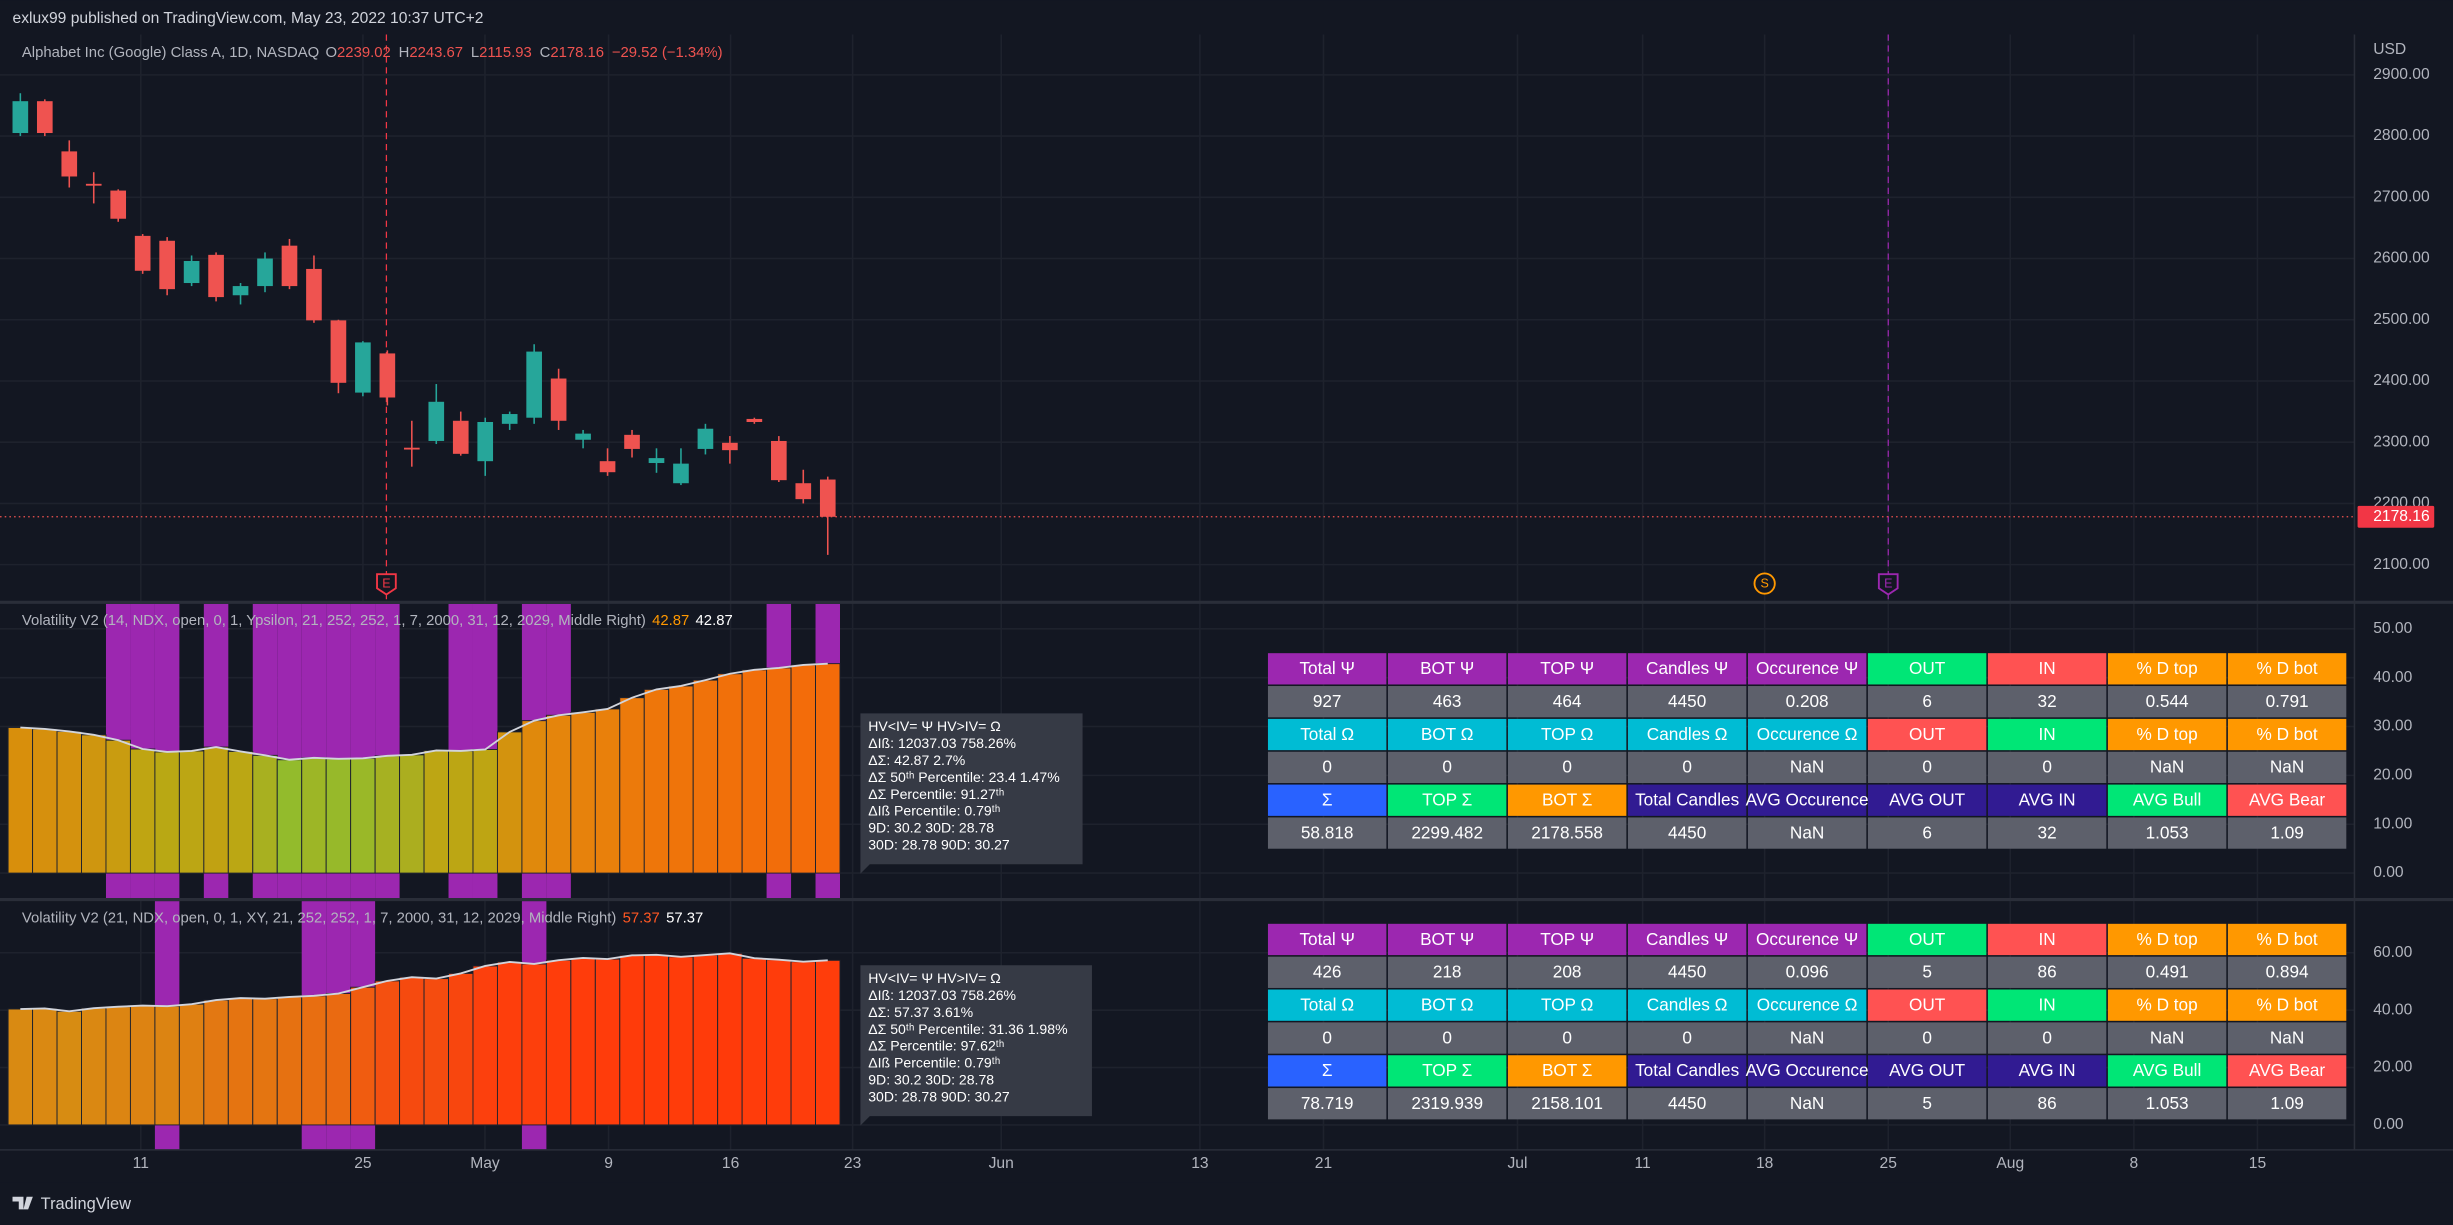 This screenshot has height=1225, width=2453. Describe the element at coordinates (939, 1096) in the screenshot. I see `notes-line: 30D: 28.78 90D: 30.27` at that location.